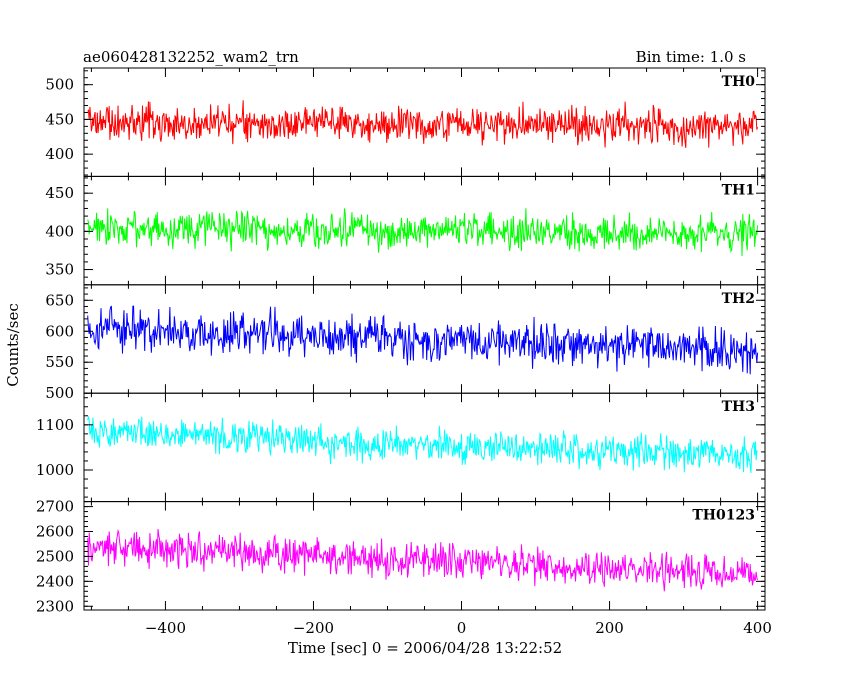 The width and height of the screenshot is (850, 684). What do you see at coordinates (165, 628) in the screenshot?
I see `x-tick-label: −400` at bounding box center [165, 628].